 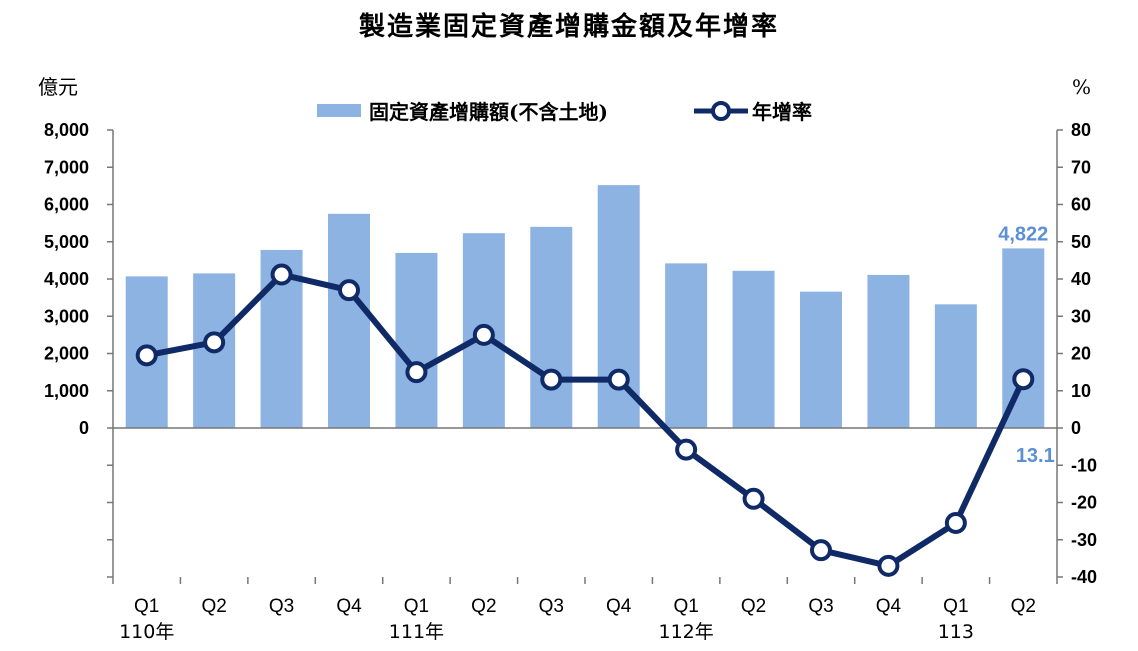 I want to click on right-tick-label: 50, so click(x=1081, y=242).